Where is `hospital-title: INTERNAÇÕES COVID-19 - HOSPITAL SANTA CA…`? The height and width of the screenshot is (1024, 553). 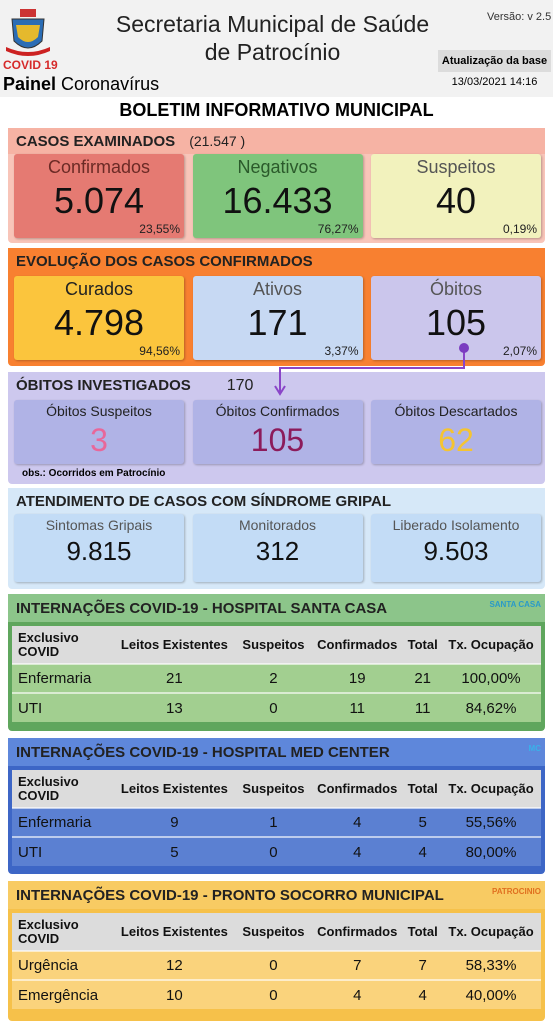
hospital-title: INTERNAÇÕES COVID-19 - HOSPITAL SANTA CA… is located at coordinates (276, 608).